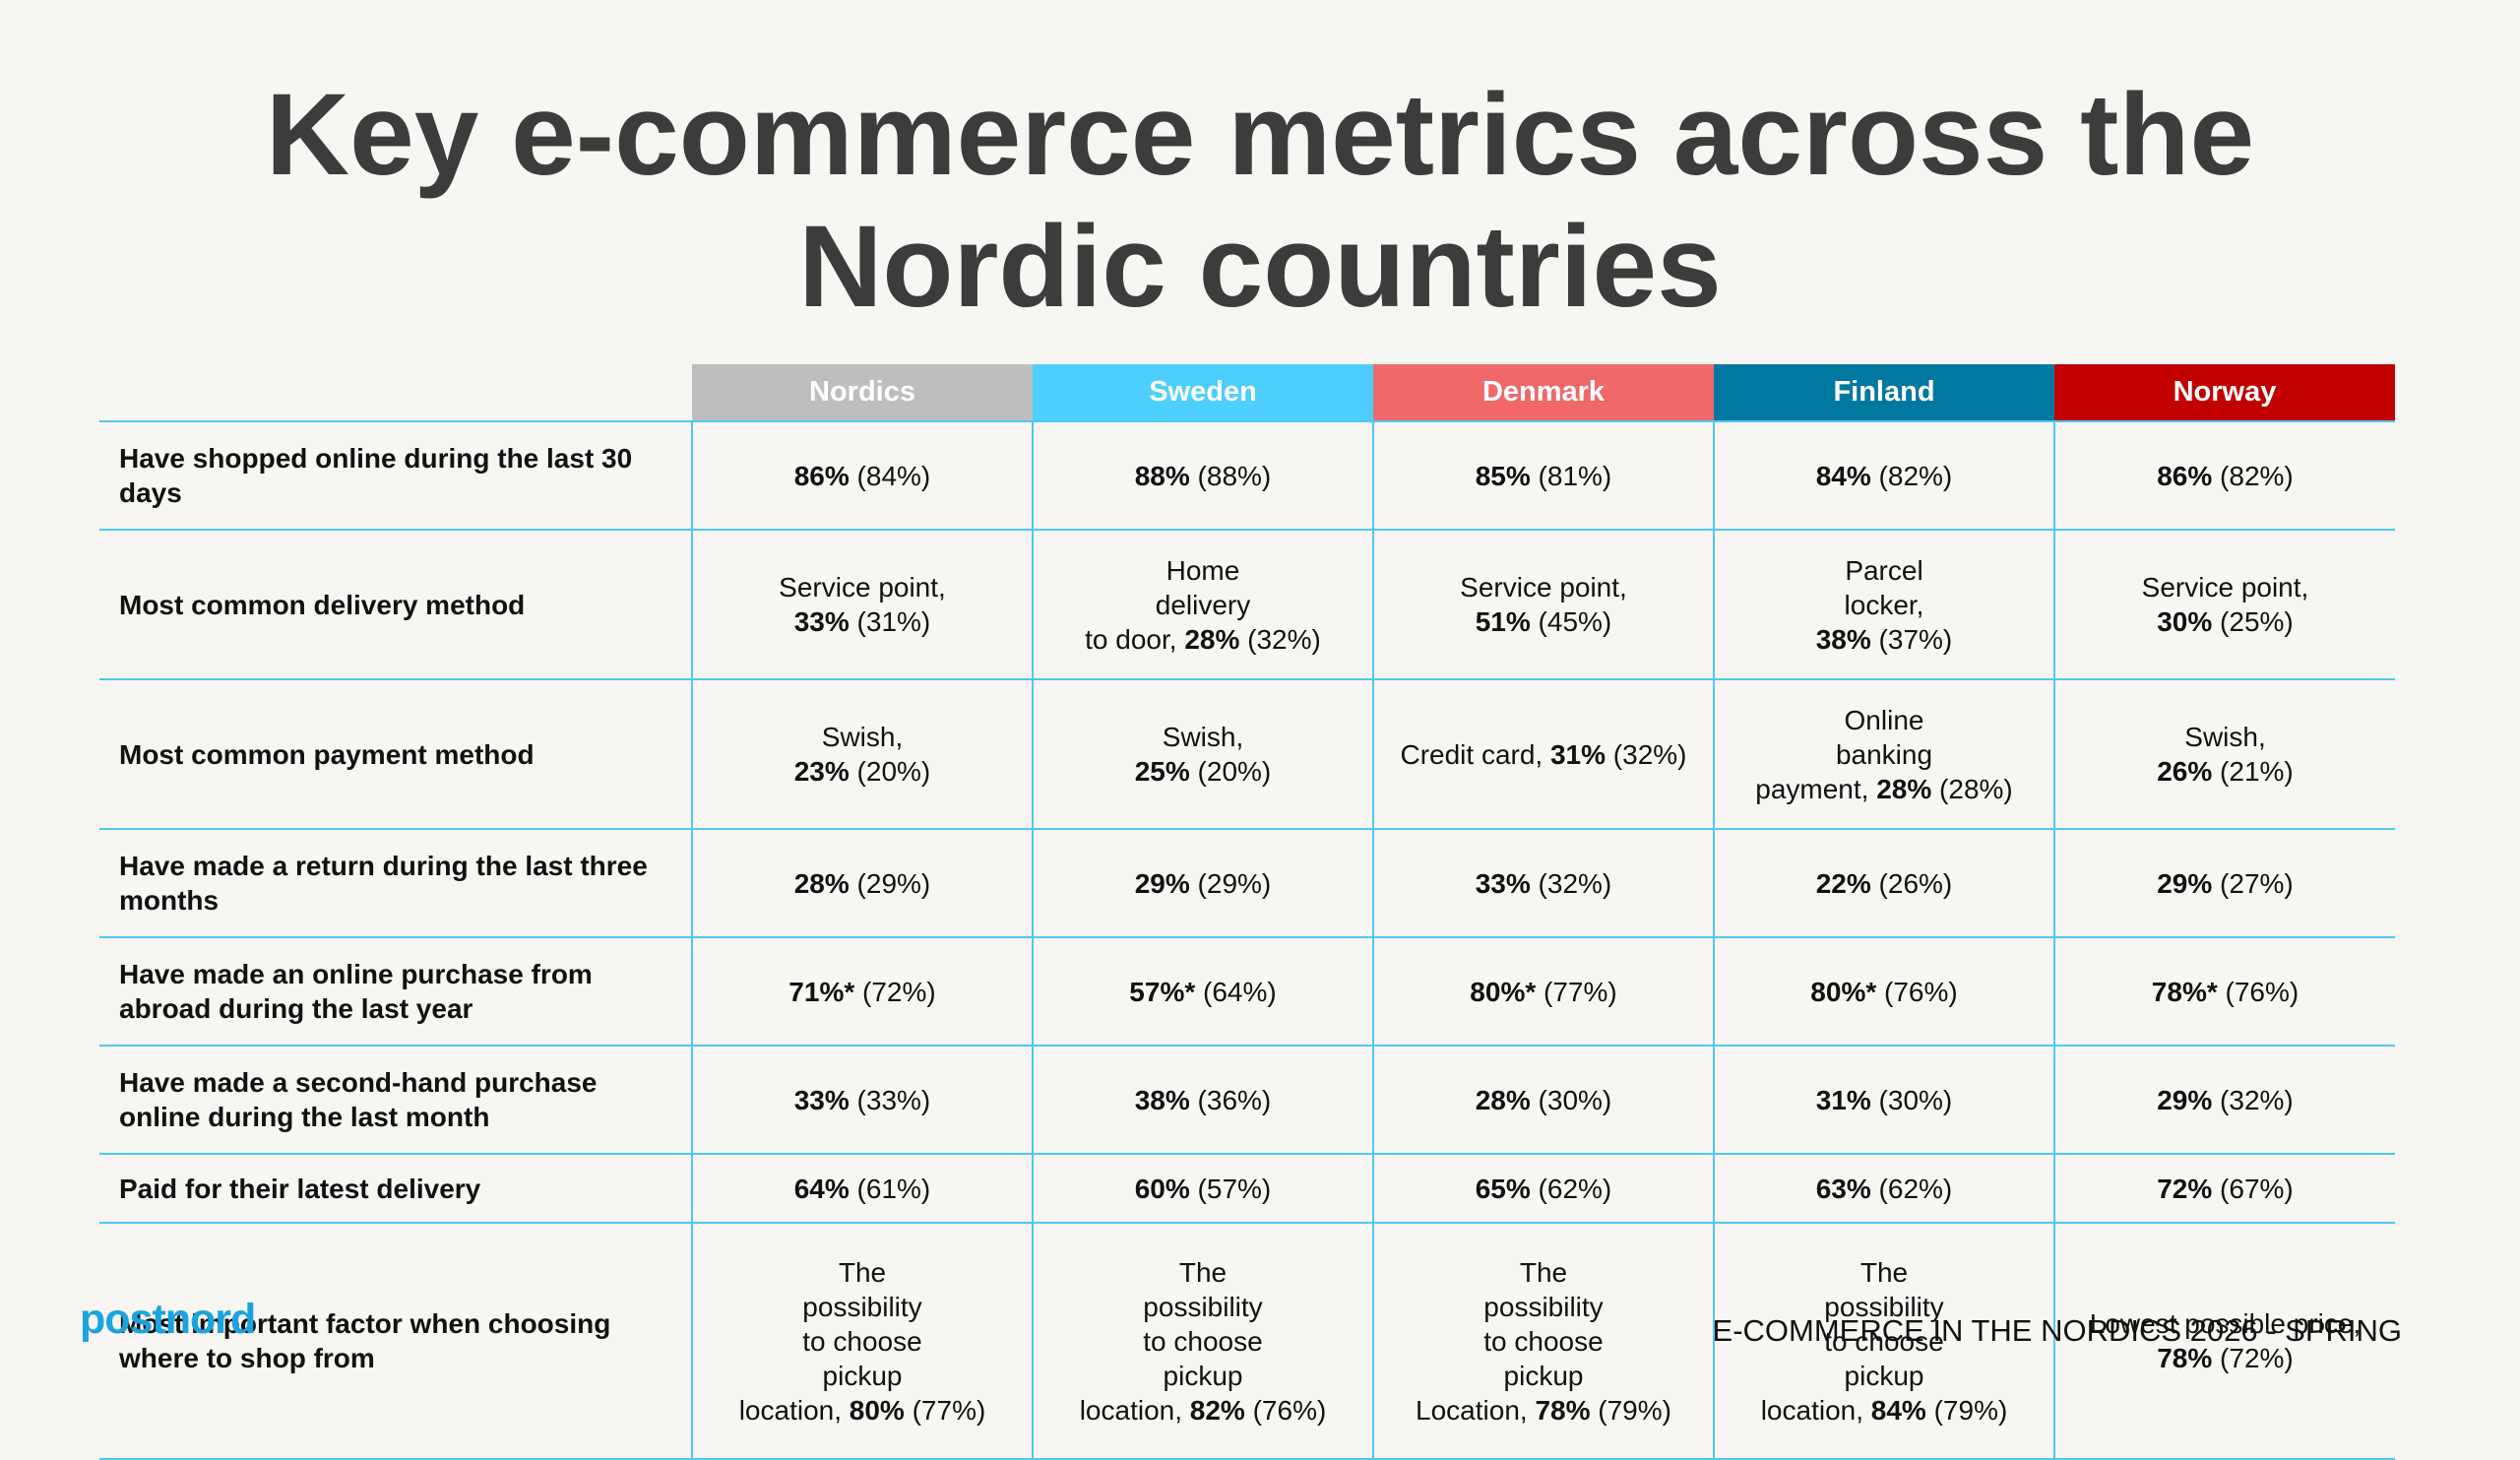 This screenshot has height=1460, width=2520. Describe the element at coordinates (2185, 771) in the screenshot. I see `cell-bold: 26%` at that location.